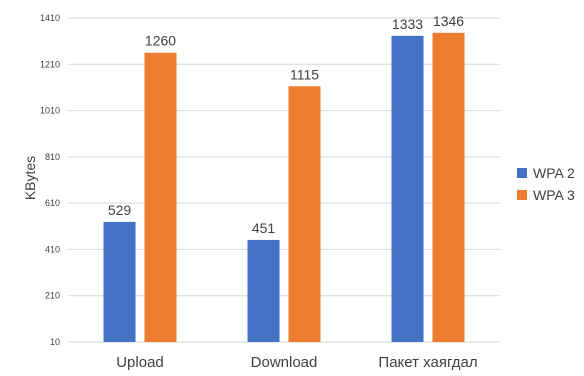  I want to click on x-category-label-1: Upload, so click(140, 362).